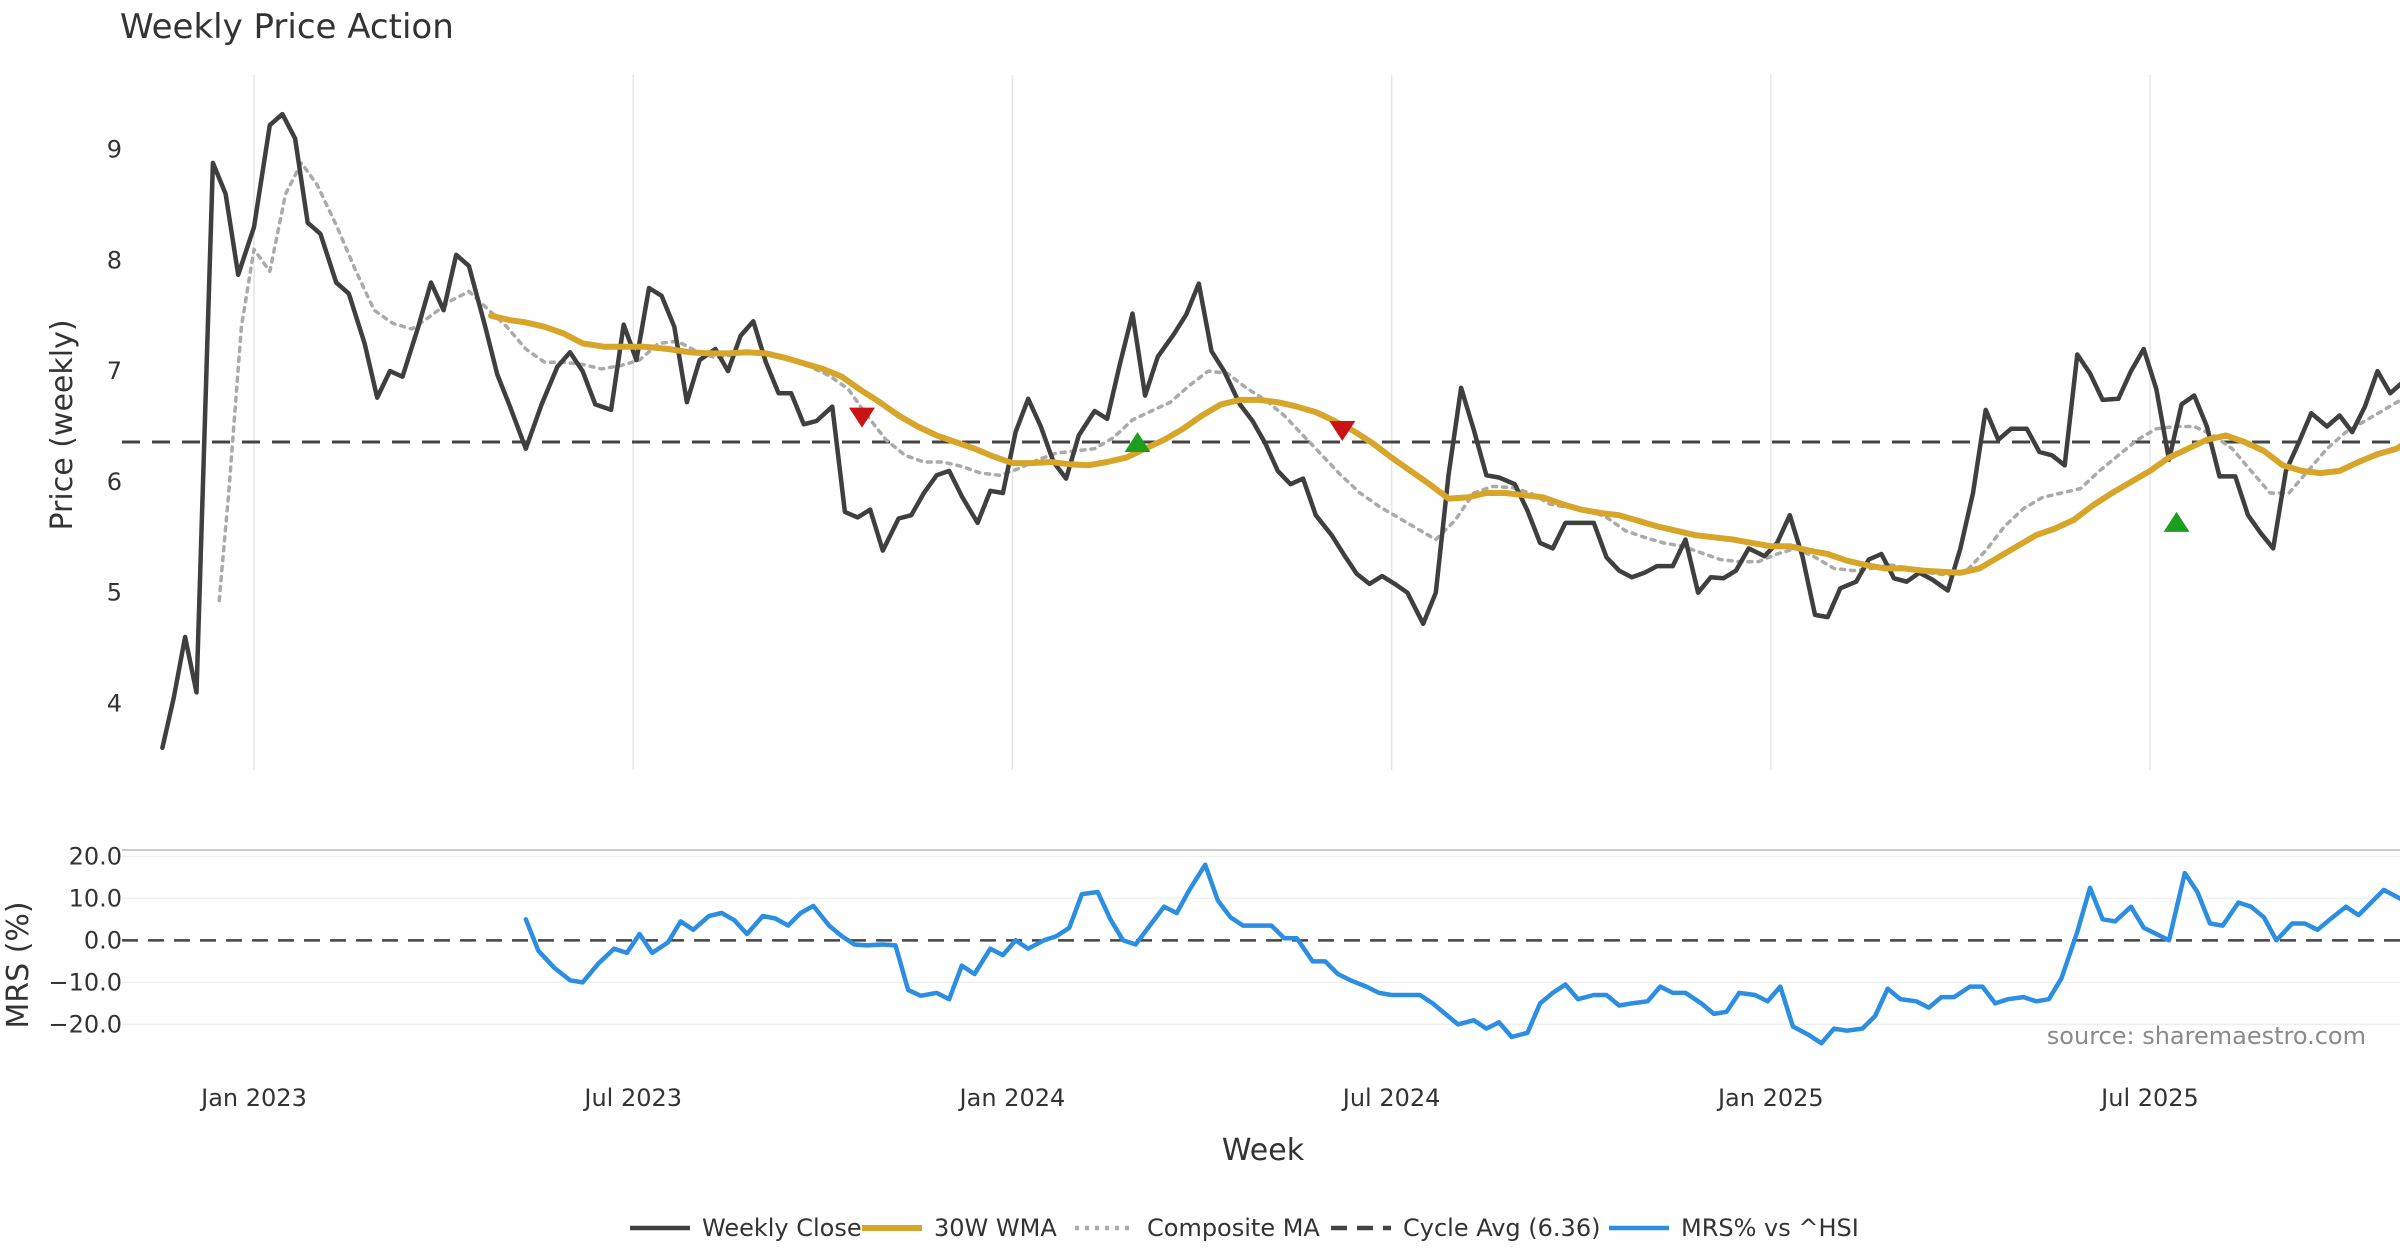  Describe the element at coordinates (632, 1098) in the screenshot. I see `x-tick-label: Jul 2023` at that location.